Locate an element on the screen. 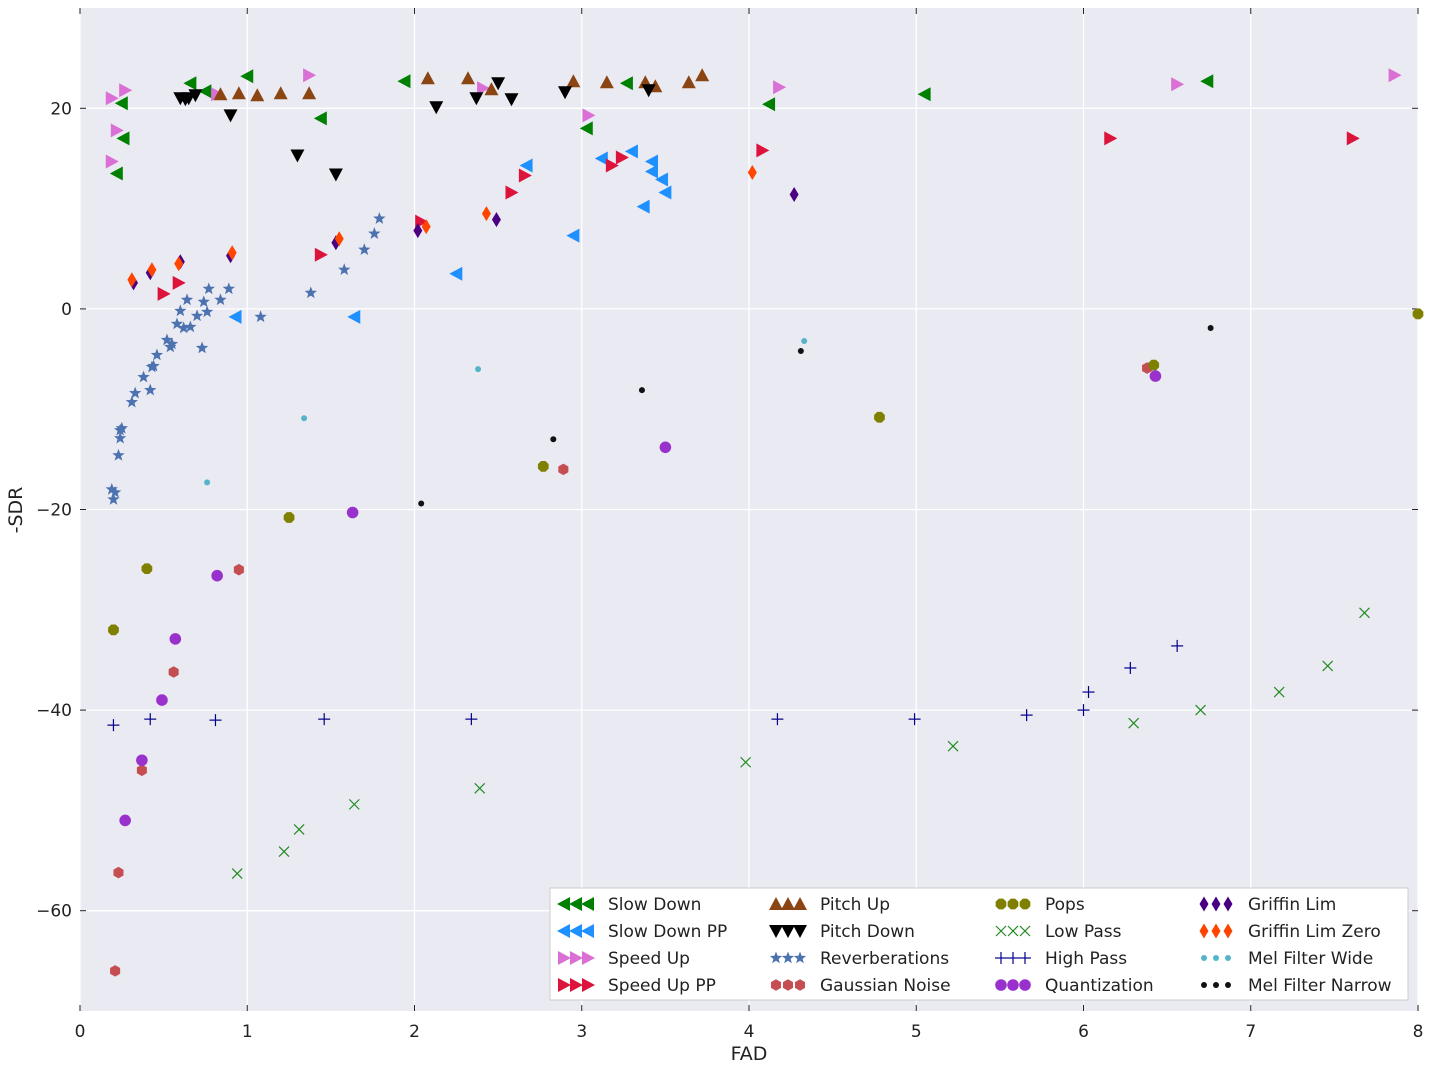 The width and height of the screenshot is (1431, 1070). legend-label: Low Pass is located at coordinates (1083, 932).